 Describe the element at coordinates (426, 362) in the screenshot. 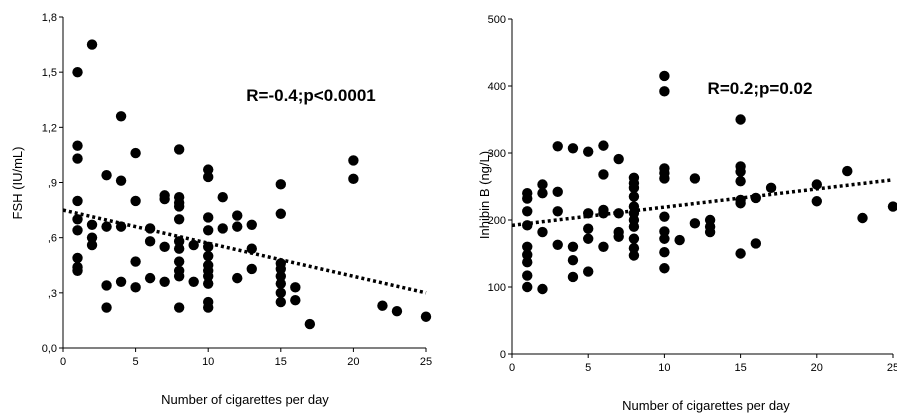

I see `x-tick-label: 25` at that location.